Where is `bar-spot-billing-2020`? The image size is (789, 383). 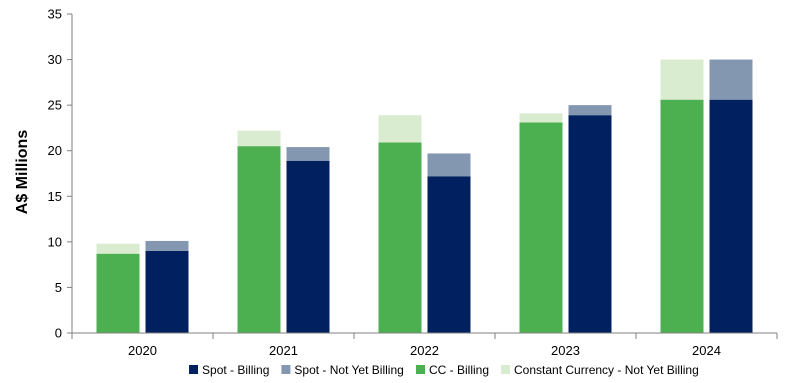 bar-spot-billing-2020 is located at coordinates (167, 291).